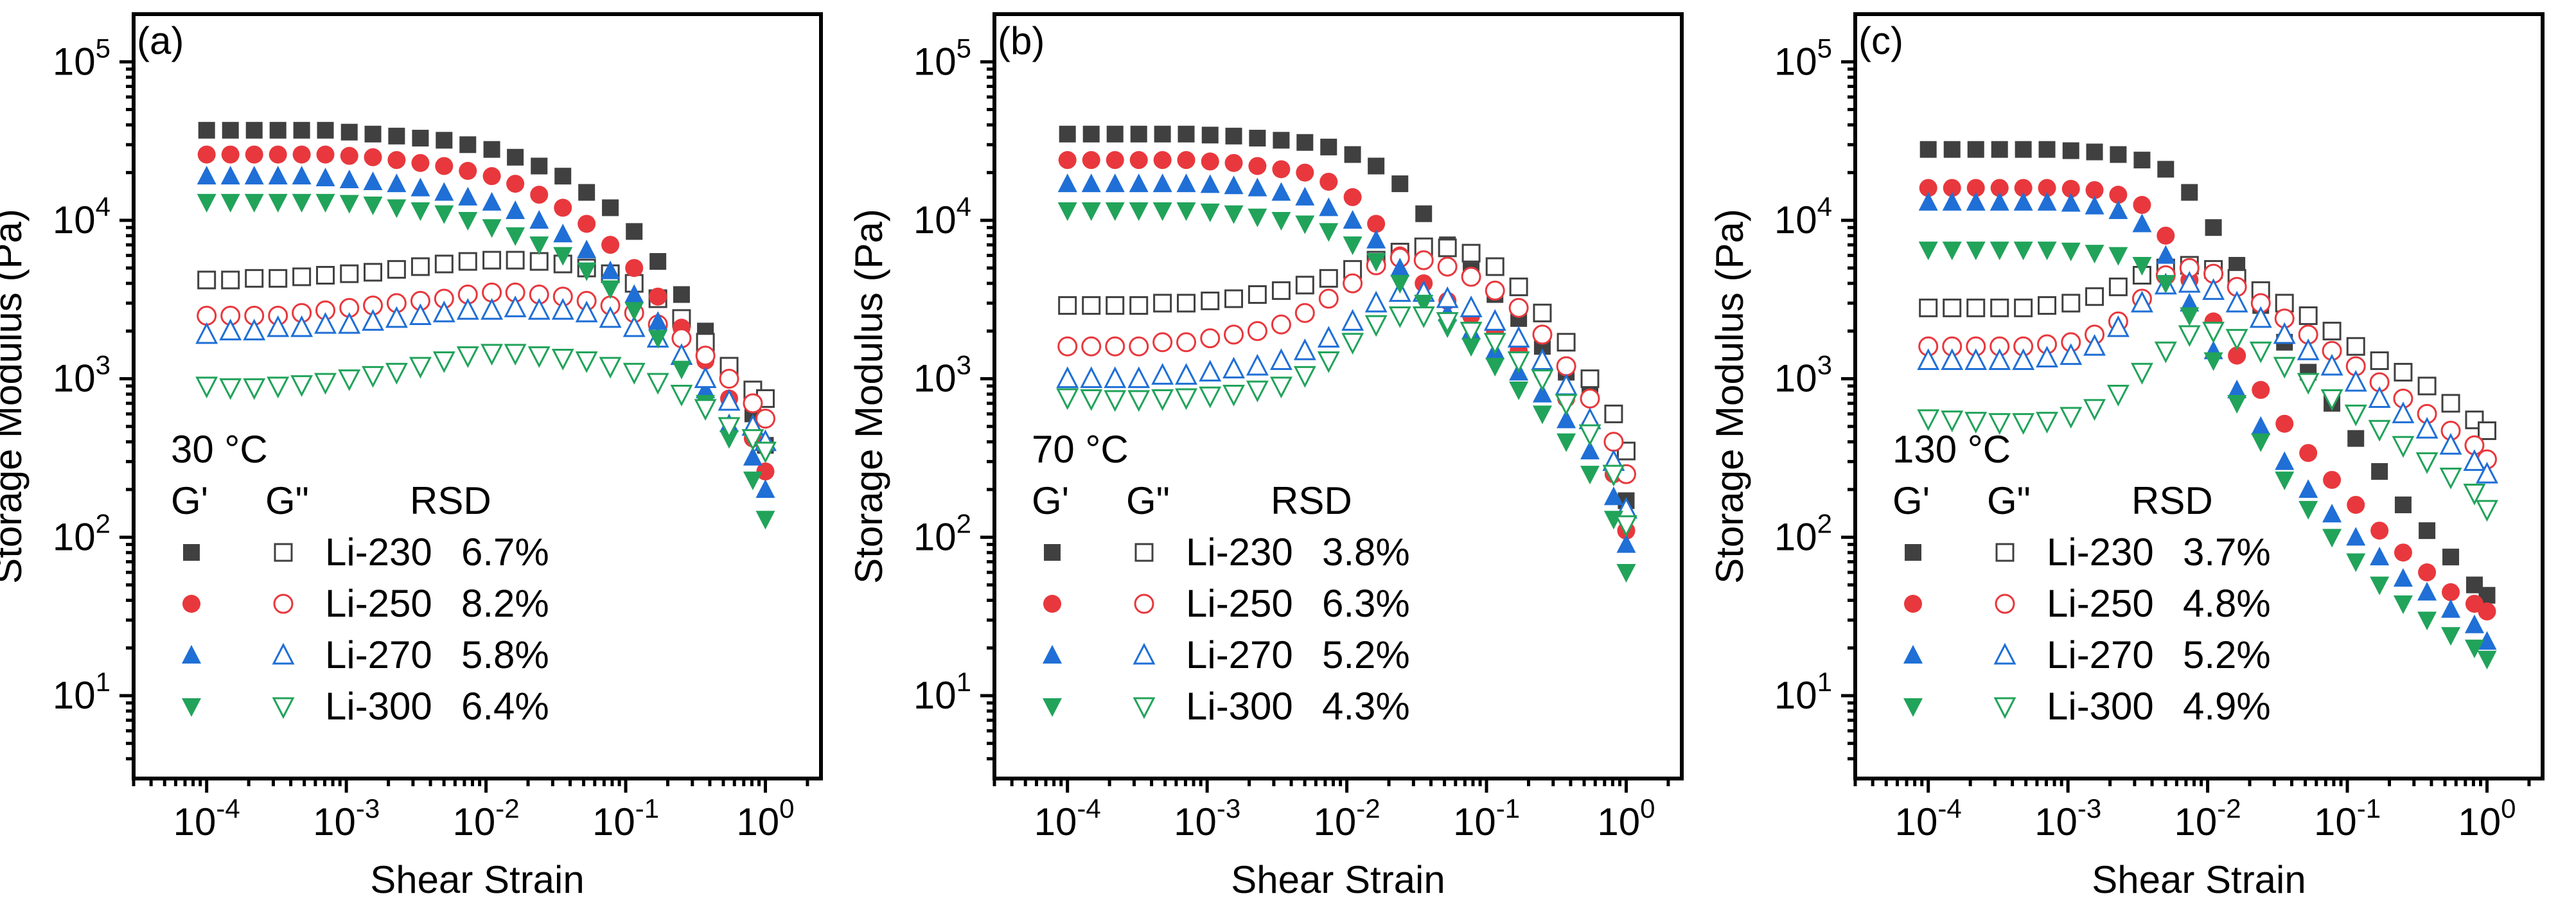 The width and height of the screenshot is (2576, 907). What do you see at coordinates (2487, 818) in the screenshot?
I see `x-tick-label: 100` at bounding box center [2487, 818].